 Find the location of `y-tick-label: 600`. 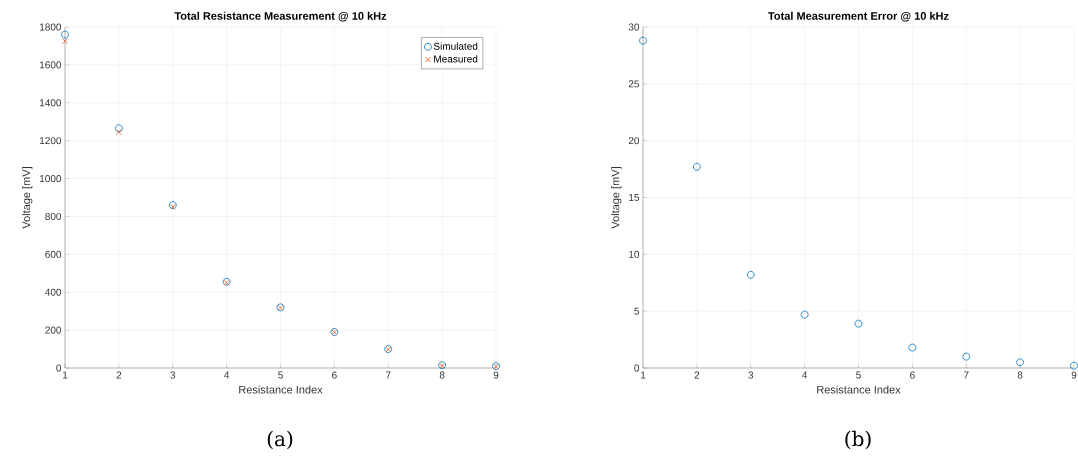

y-tick-label: 600 is located at coordinates (53, 254).